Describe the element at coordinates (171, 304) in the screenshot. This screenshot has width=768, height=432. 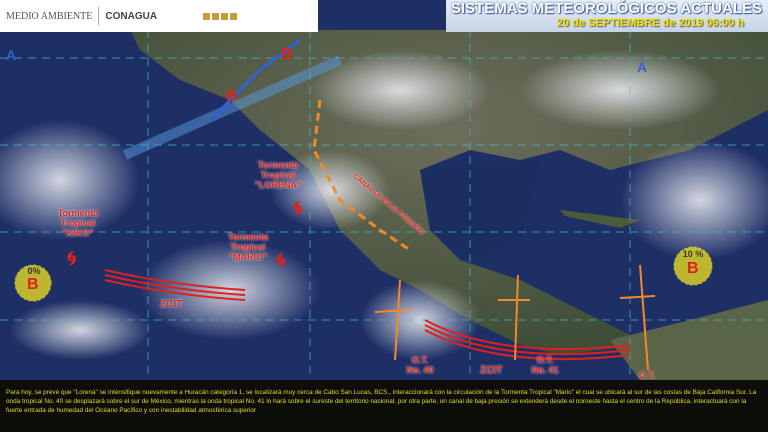
I see `zcit-label-1: ZCIT` at that location.